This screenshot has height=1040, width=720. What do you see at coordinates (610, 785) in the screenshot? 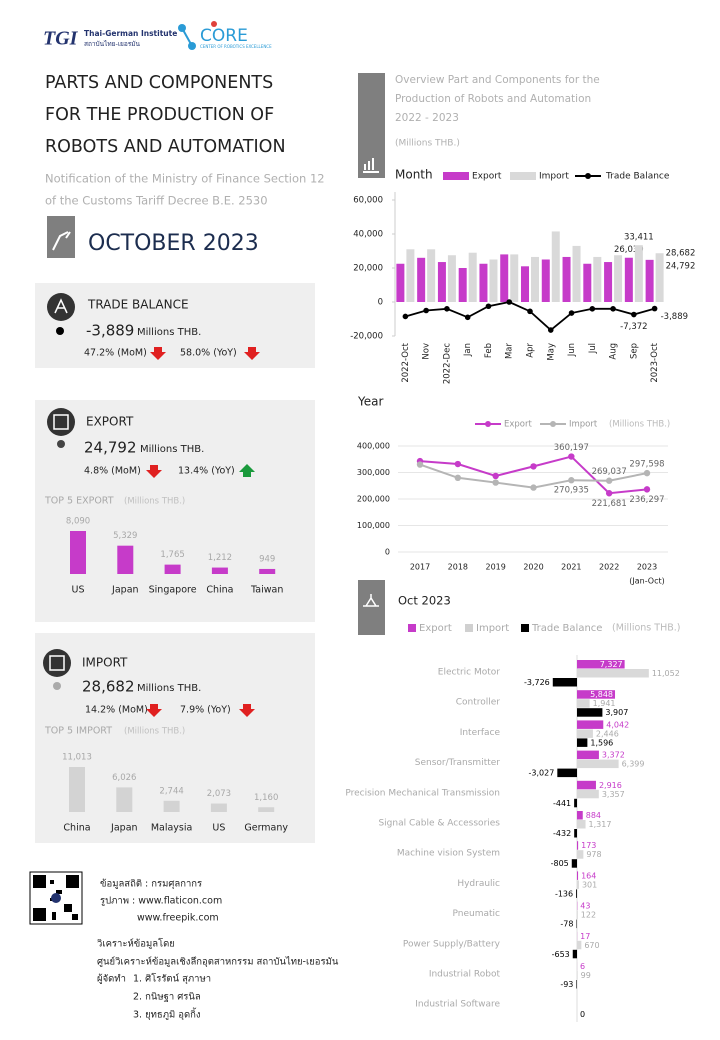
I see `value-label: 2,916` at bounding box center [610, 785].